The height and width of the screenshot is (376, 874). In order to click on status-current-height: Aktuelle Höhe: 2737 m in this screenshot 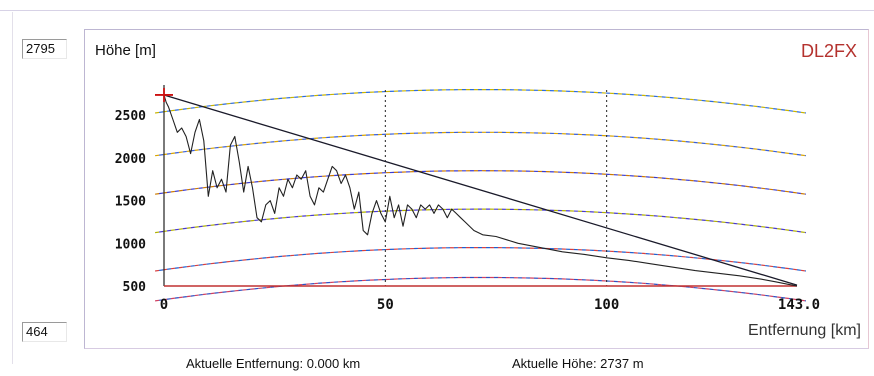, I will do `click(578, 363)`.